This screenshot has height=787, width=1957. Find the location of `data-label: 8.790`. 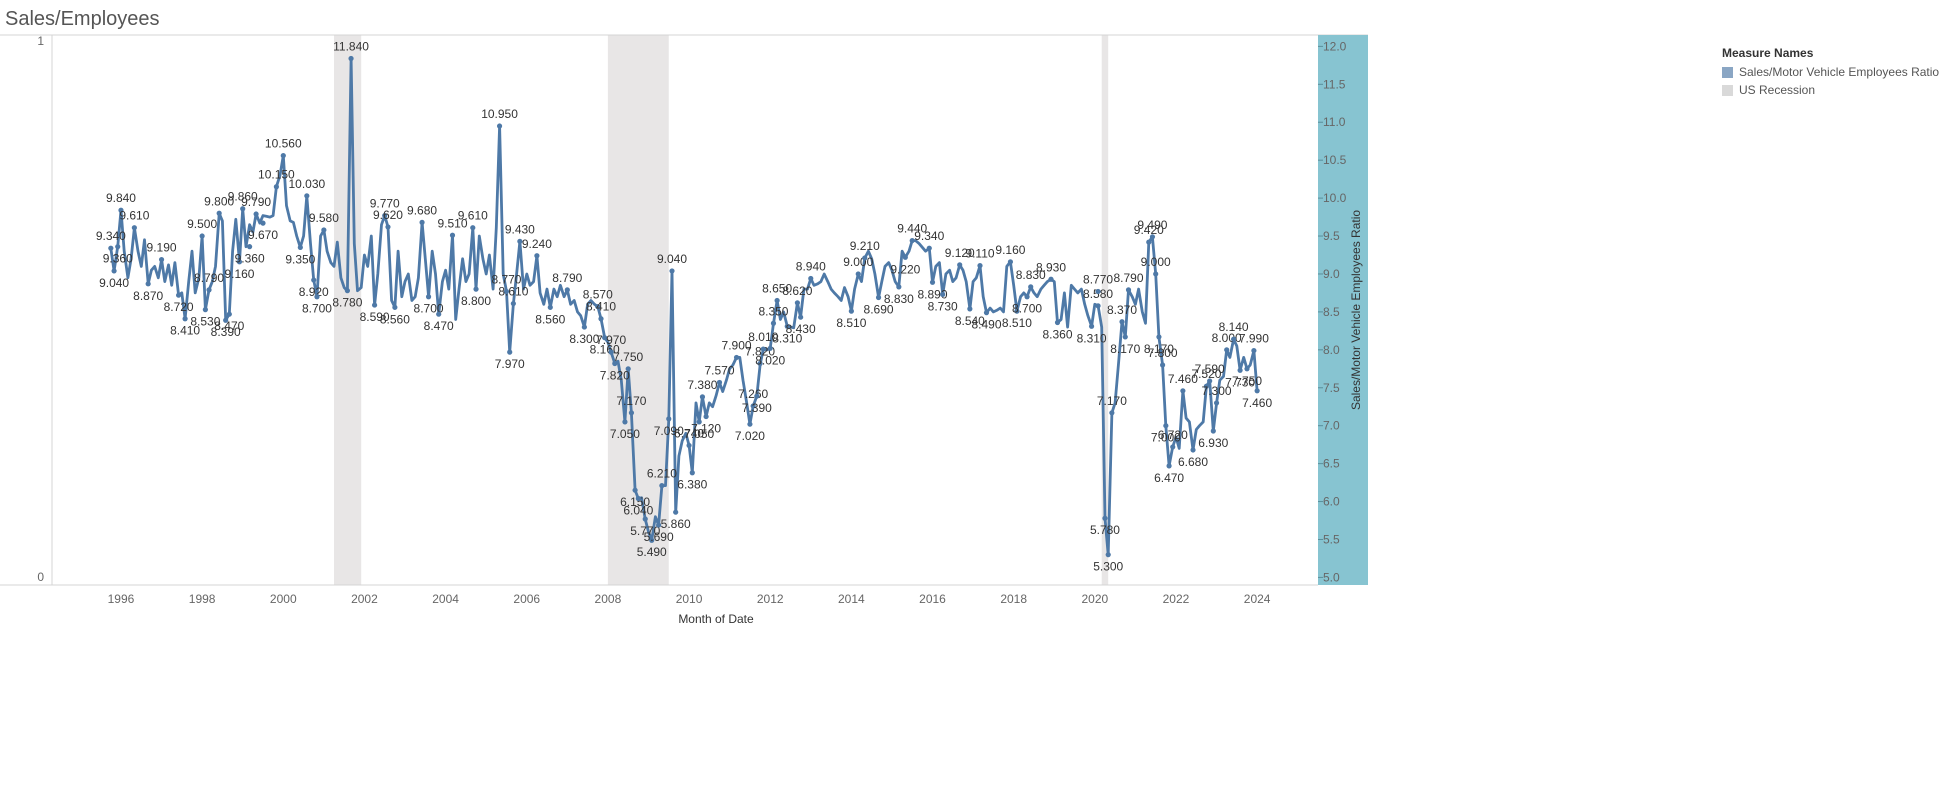

data-label: 8.790 is located at coordinates (1128, 278).